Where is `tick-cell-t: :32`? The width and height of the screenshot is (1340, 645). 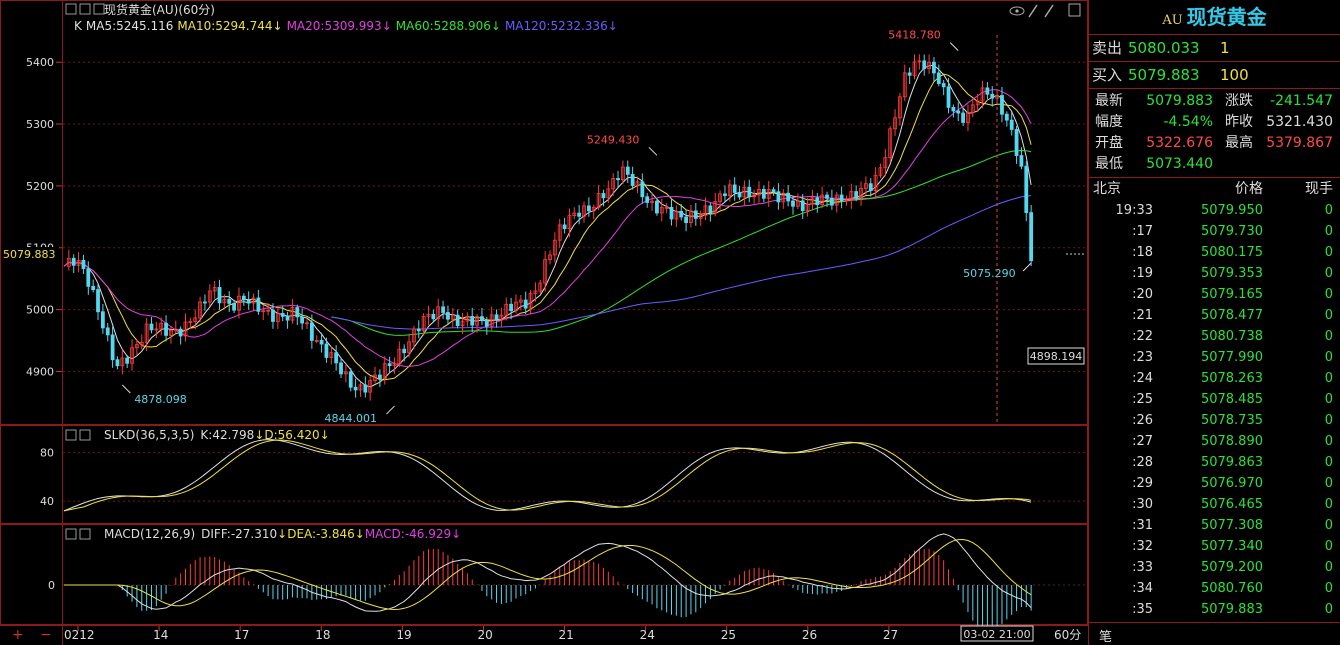 tick-cell-t: :32 is located at coordinates (1142, 546).